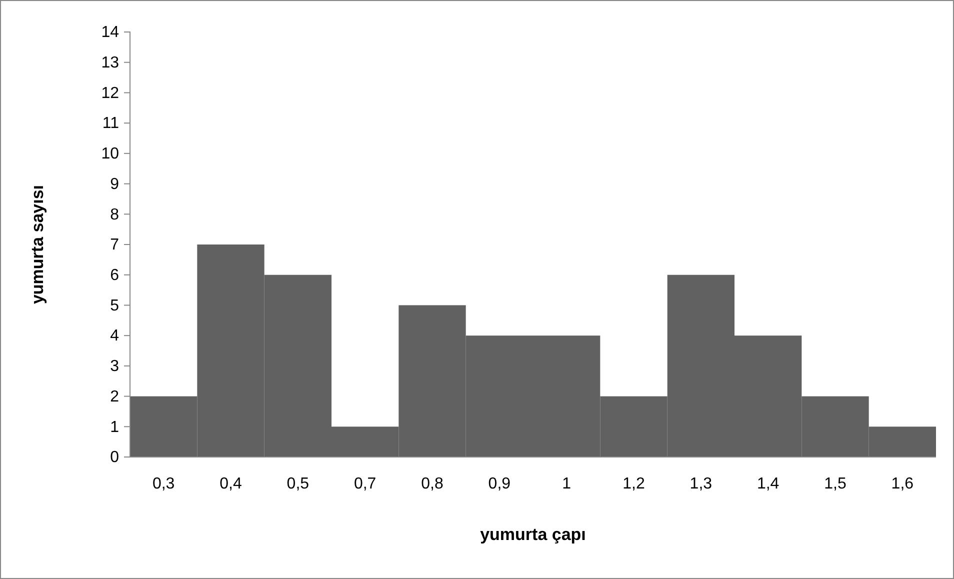 This screenshot has width=954, height=579. I want to click on x-tick-label: 0,3, so click(163, 483).